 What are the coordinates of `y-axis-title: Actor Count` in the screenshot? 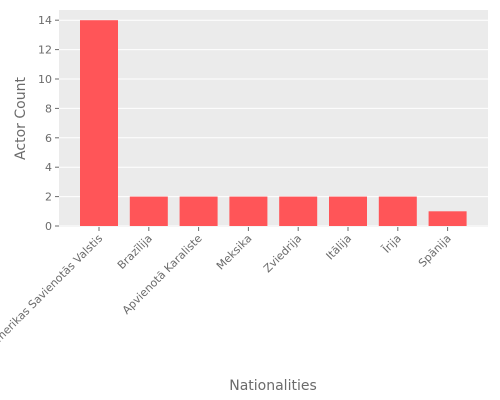 It's located at (21, 118).